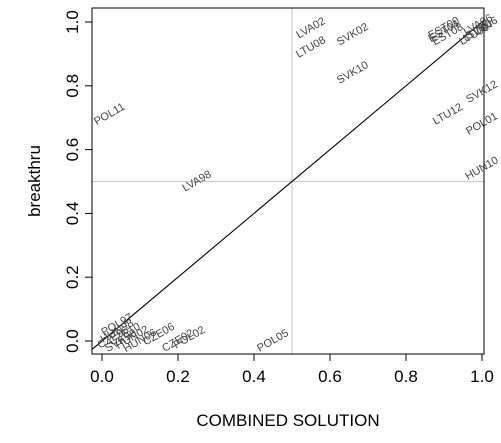 The width and height of the screenshot is (501, 443). What do you see at coordinates (406, 376) in the screenshot?
I see `x-tick-label: 0.8` at bounding box center [406, 376].